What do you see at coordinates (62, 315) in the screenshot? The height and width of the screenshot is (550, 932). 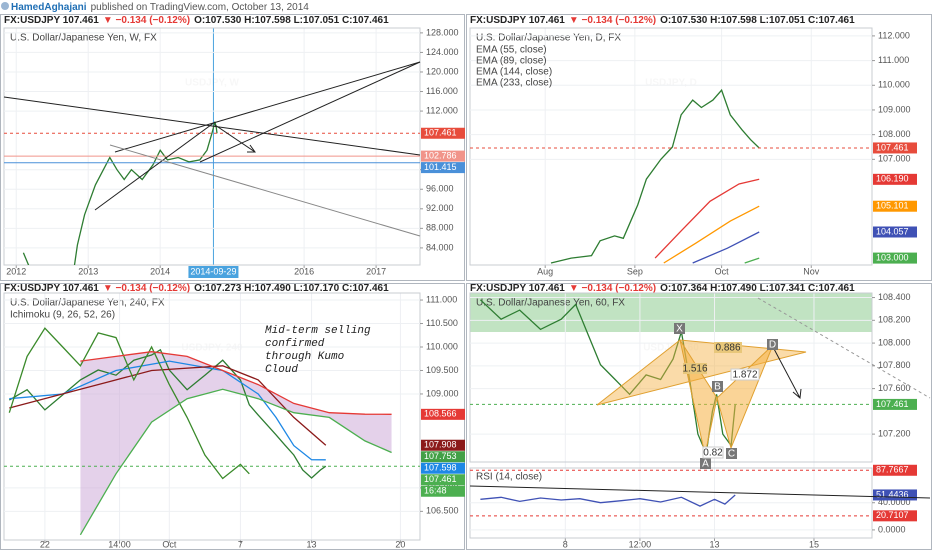 I see `indicator-label: Ichimoku (9, 26, 52, 26)` at bounding box center [62, 315].